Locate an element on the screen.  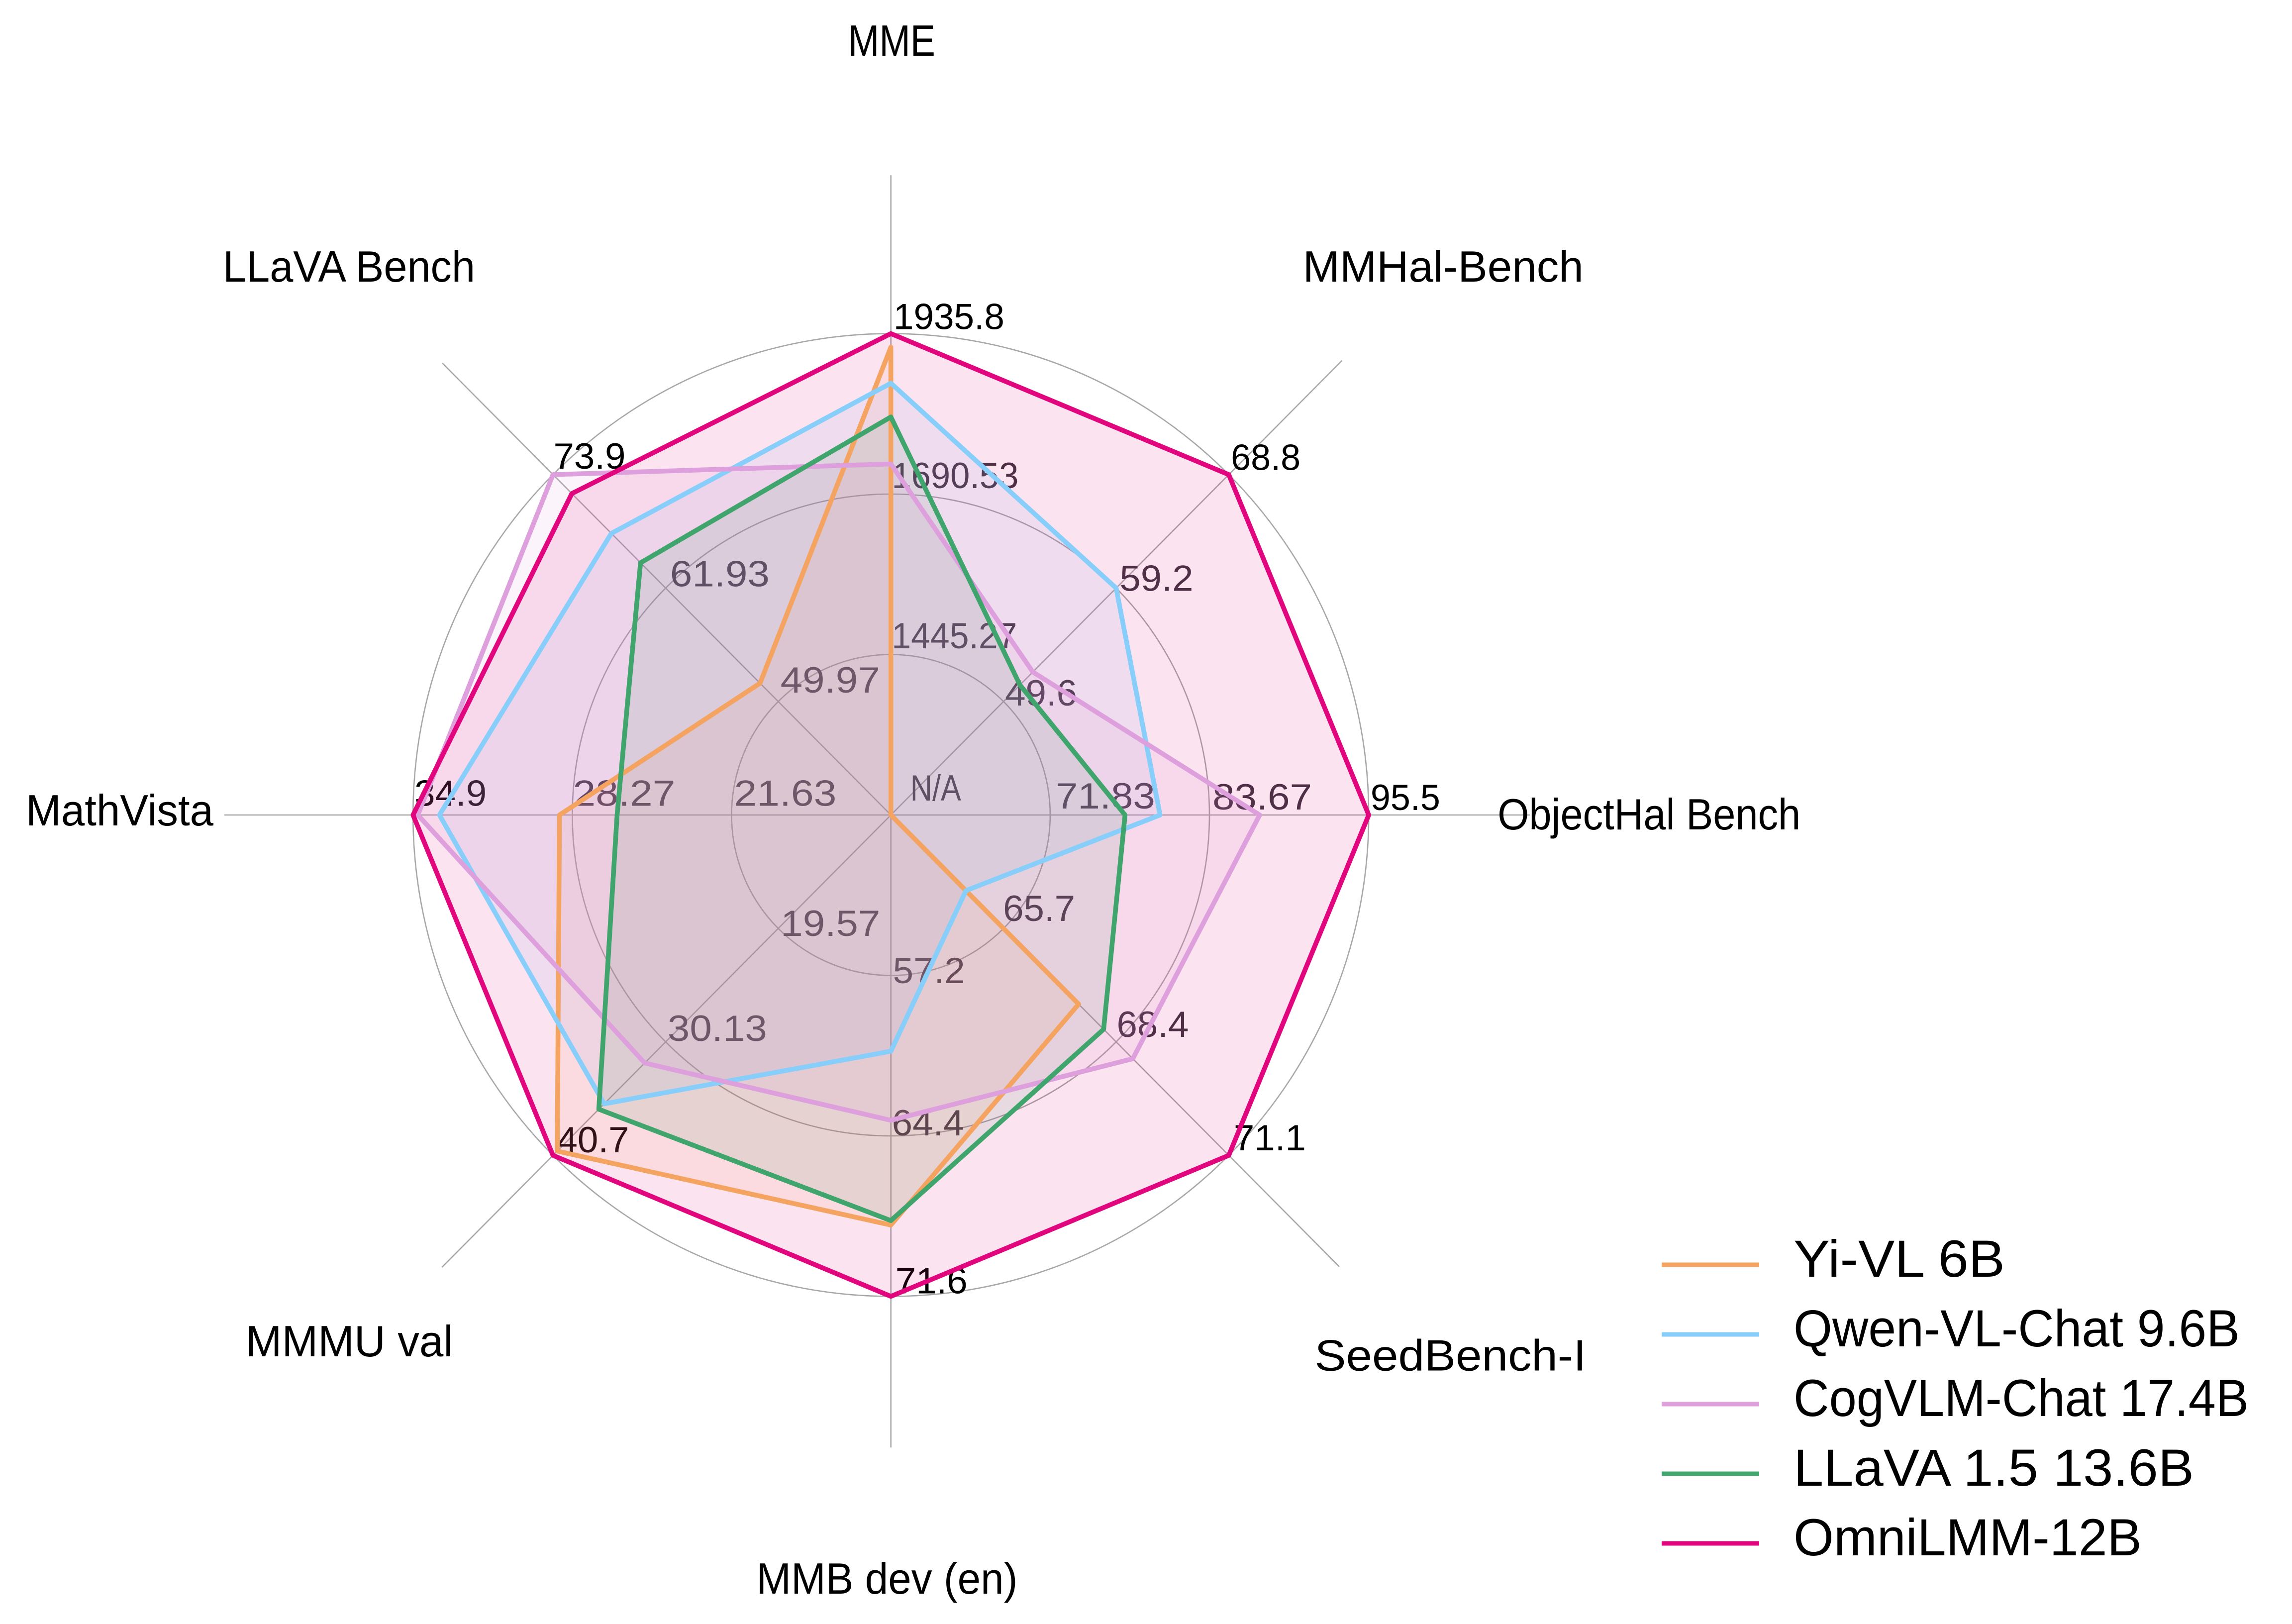
svg-text: SeedBench-I is located at coordinates (1451, 1356).